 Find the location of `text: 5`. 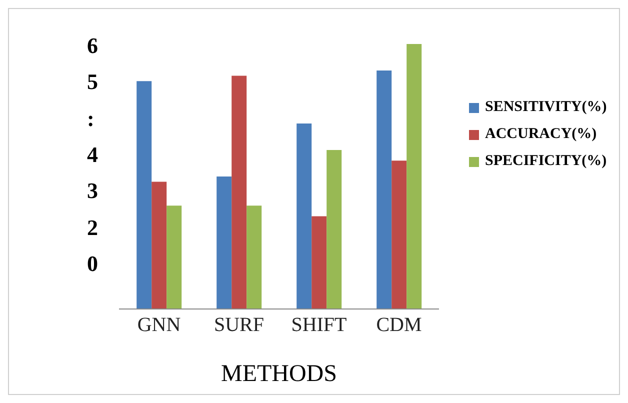

text: 5 is located at coordinates (92, 81).